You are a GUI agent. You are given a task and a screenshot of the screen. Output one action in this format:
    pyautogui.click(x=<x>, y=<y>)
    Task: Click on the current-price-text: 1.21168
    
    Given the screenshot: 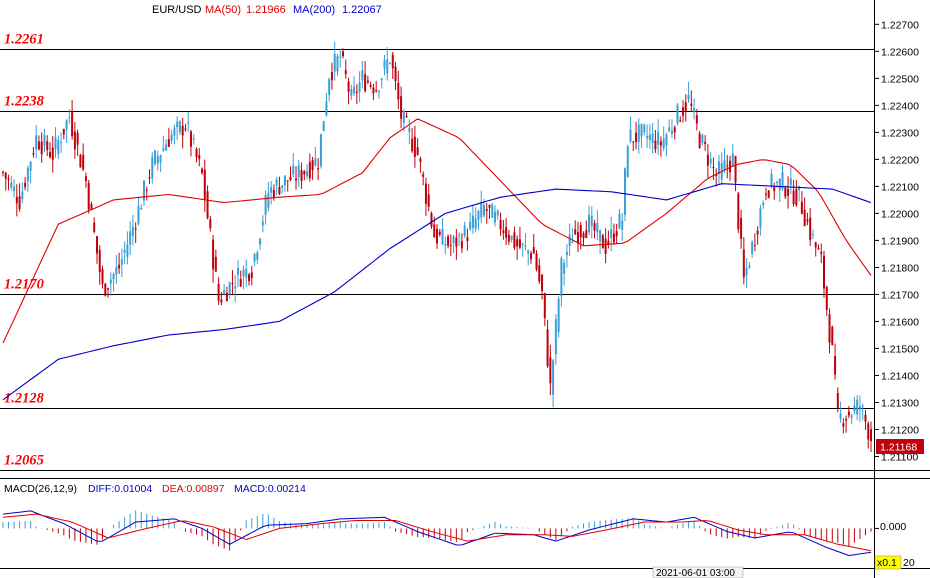 What is the action you would take?
    pyautogui.click(x=898, y=448)
    